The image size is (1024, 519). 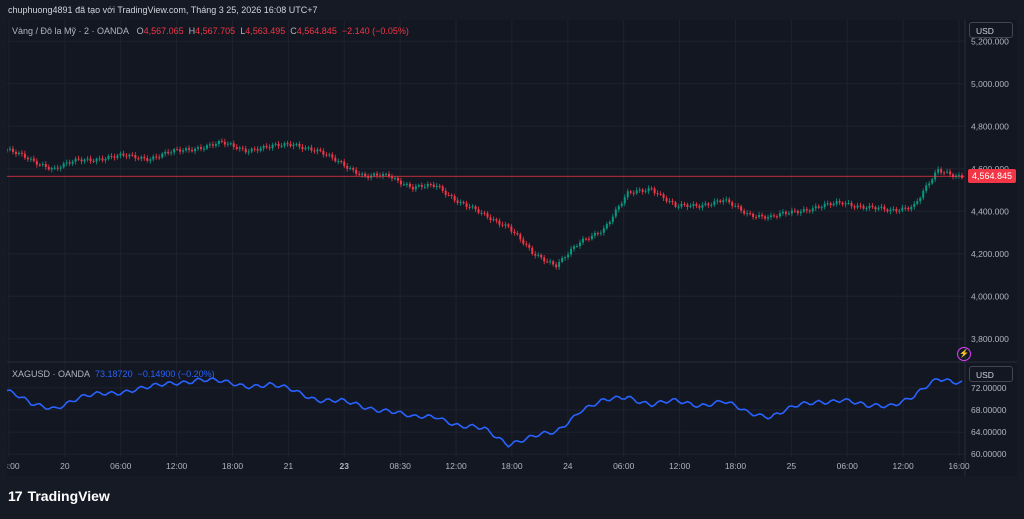 I want to click on silver-currency-button: USD, so click(x=991, y=374).